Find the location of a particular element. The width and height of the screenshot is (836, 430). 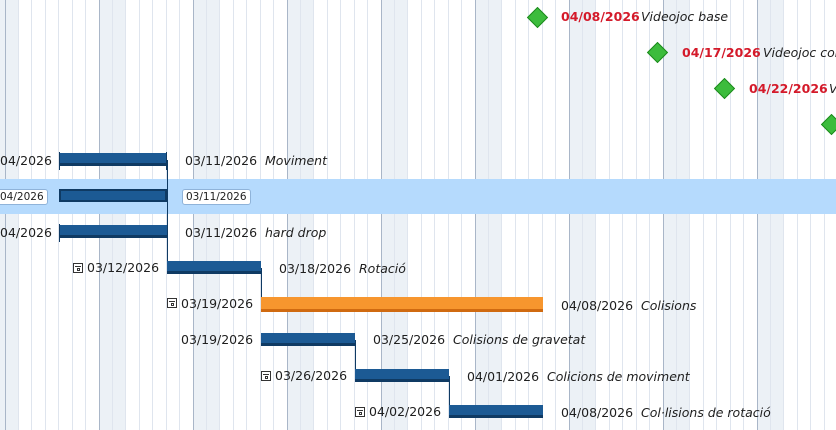

milestone-date: 04/17/2026 is located at coordinates (721, 52).